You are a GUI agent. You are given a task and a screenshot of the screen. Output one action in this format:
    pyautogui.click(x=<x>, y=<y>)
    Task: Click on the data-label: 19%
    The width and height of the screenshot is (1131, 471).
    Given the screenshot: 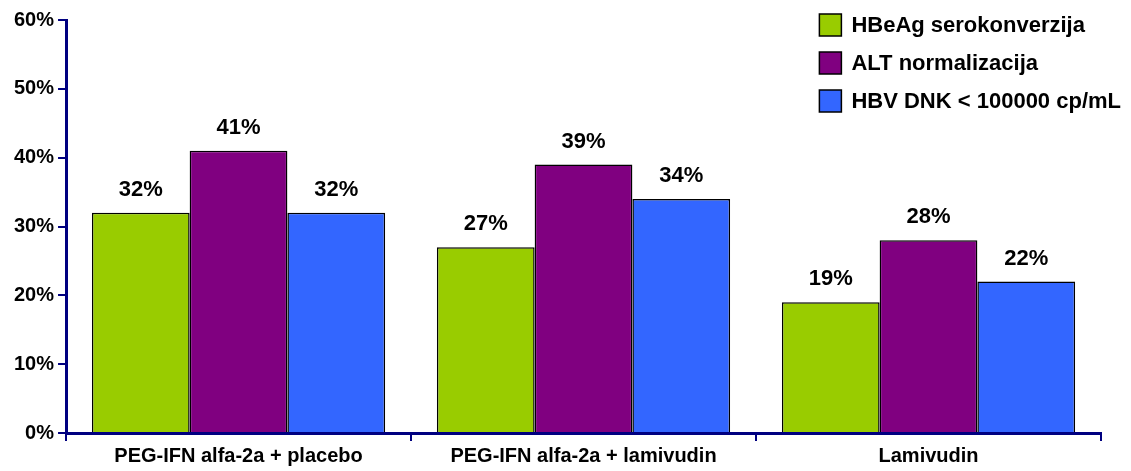 What is the action you would take?
    pyautogui.click(x=830, y=278)
    